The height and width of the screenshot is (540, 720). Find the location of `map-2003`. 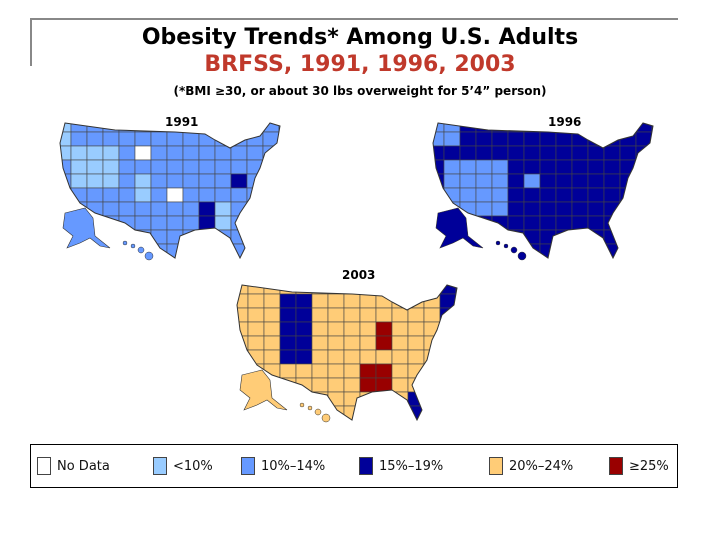

map-2003 is located at coordinates (347, 353).